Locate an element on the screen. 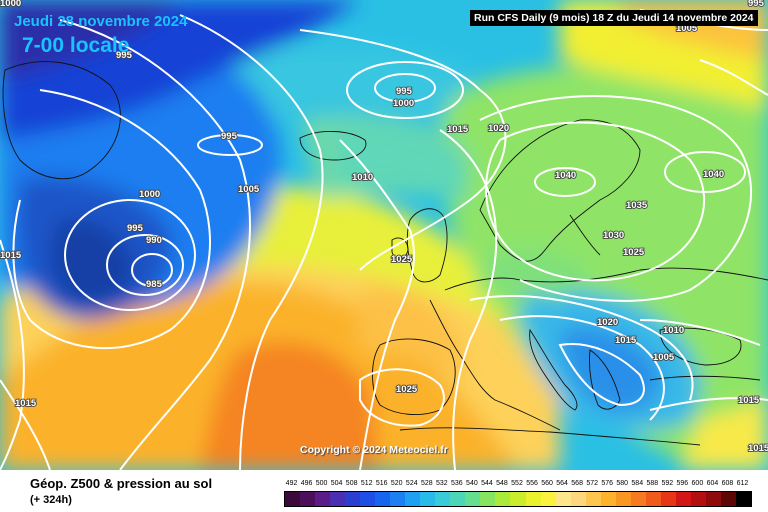 Image resolution: width=768 pixels, height=512 pixels. scale-label: 592 is located at coordinates (667, 483).